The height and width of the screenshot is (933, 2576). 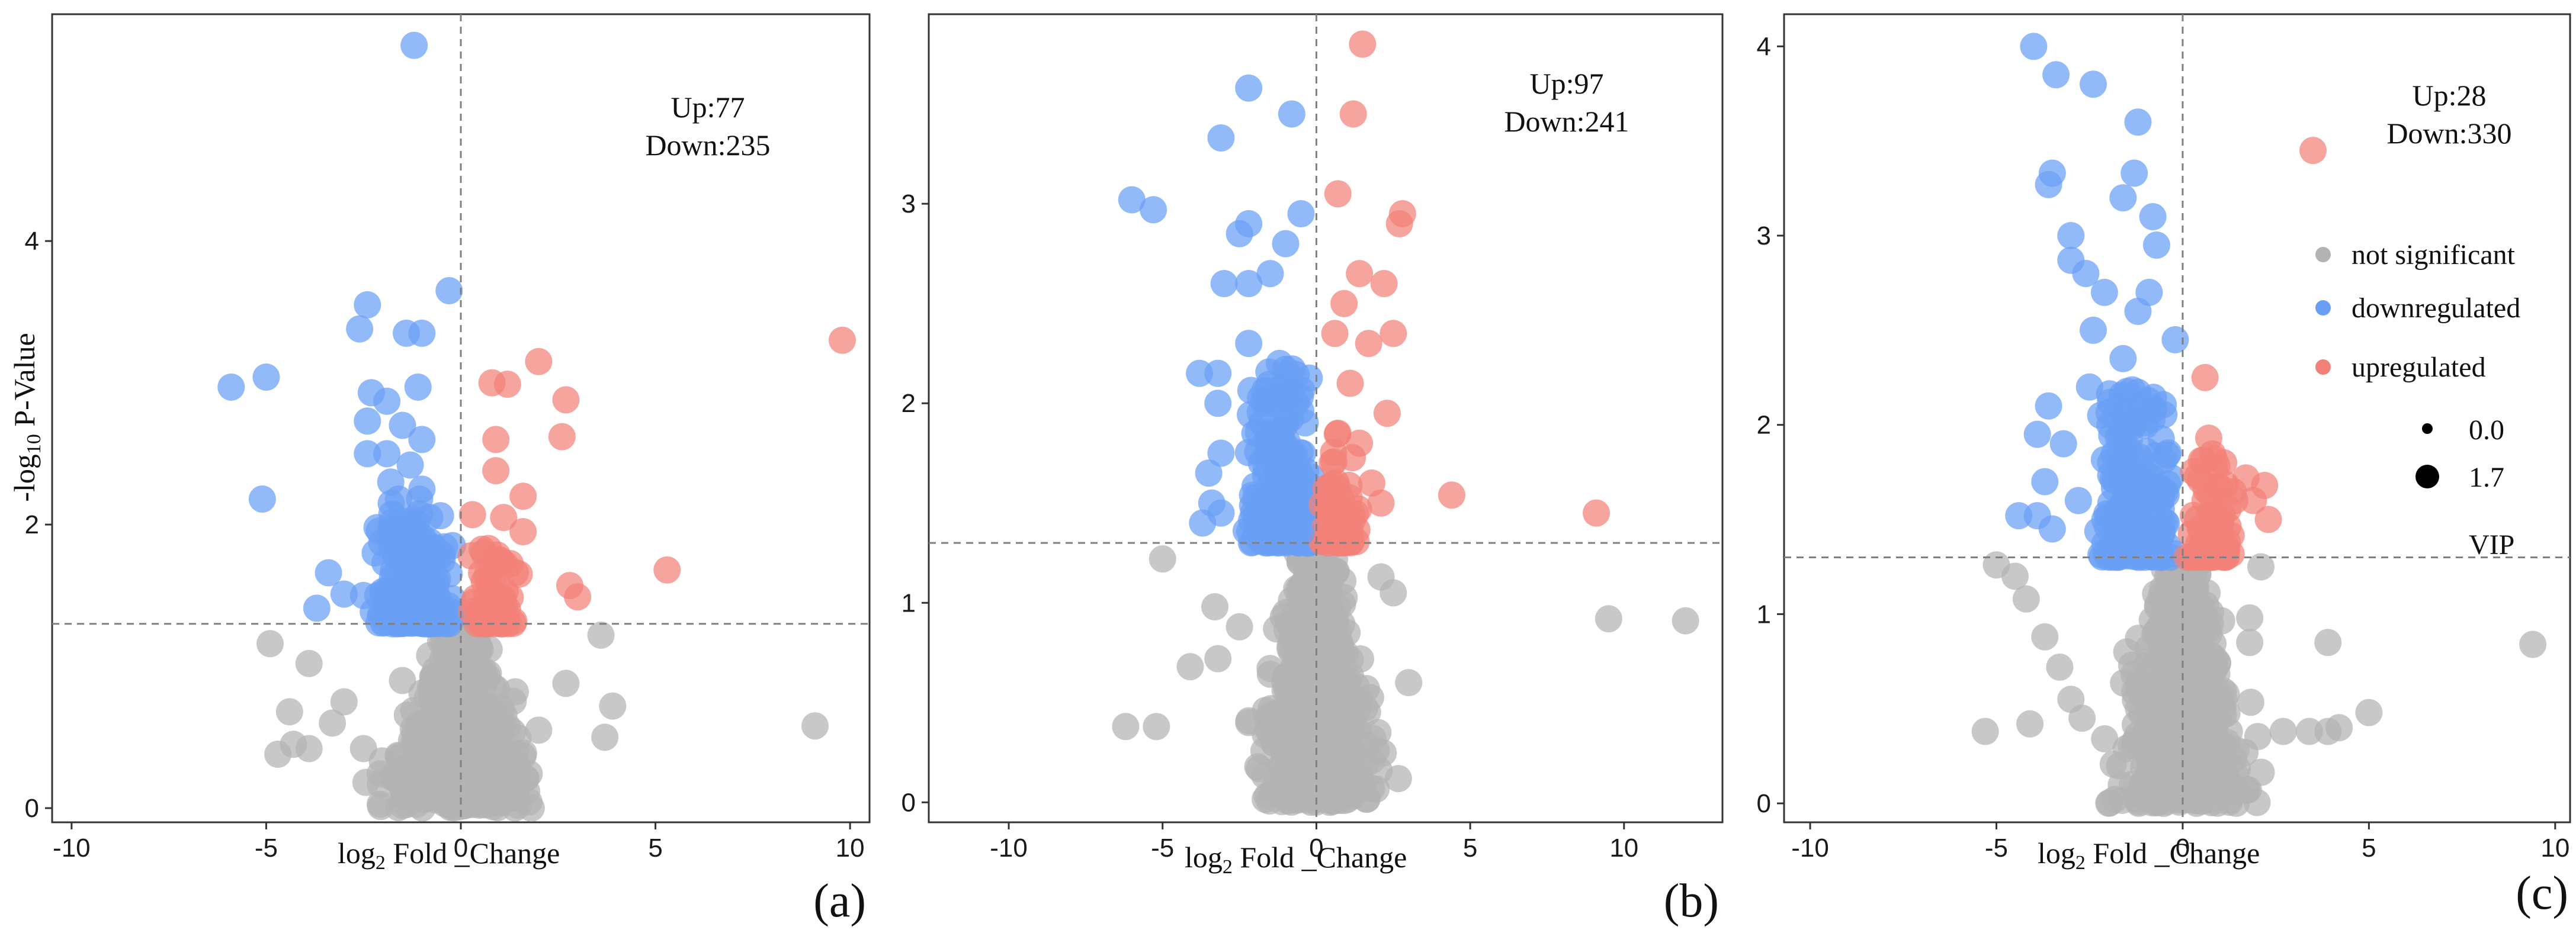 I want to click on point-upregulated-cloud, so click(x=1326, y=488).